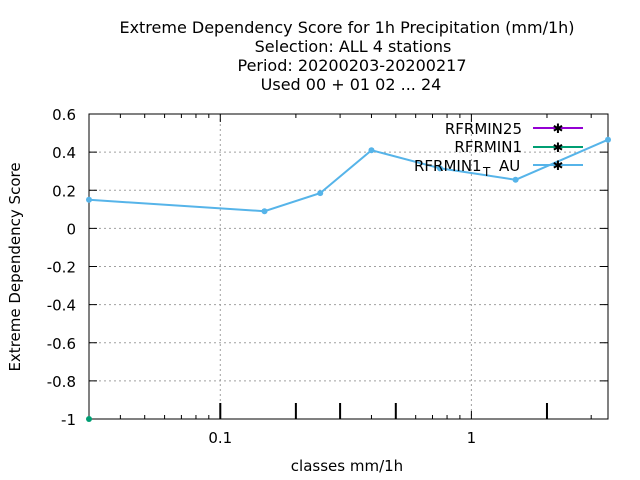 The height and width of the screenshot is (480, 640). Describe the element at coordinates (351, 84) in the screenshot. I see `title-line-4: Used 00 + 01 02 ... 24` at that location.